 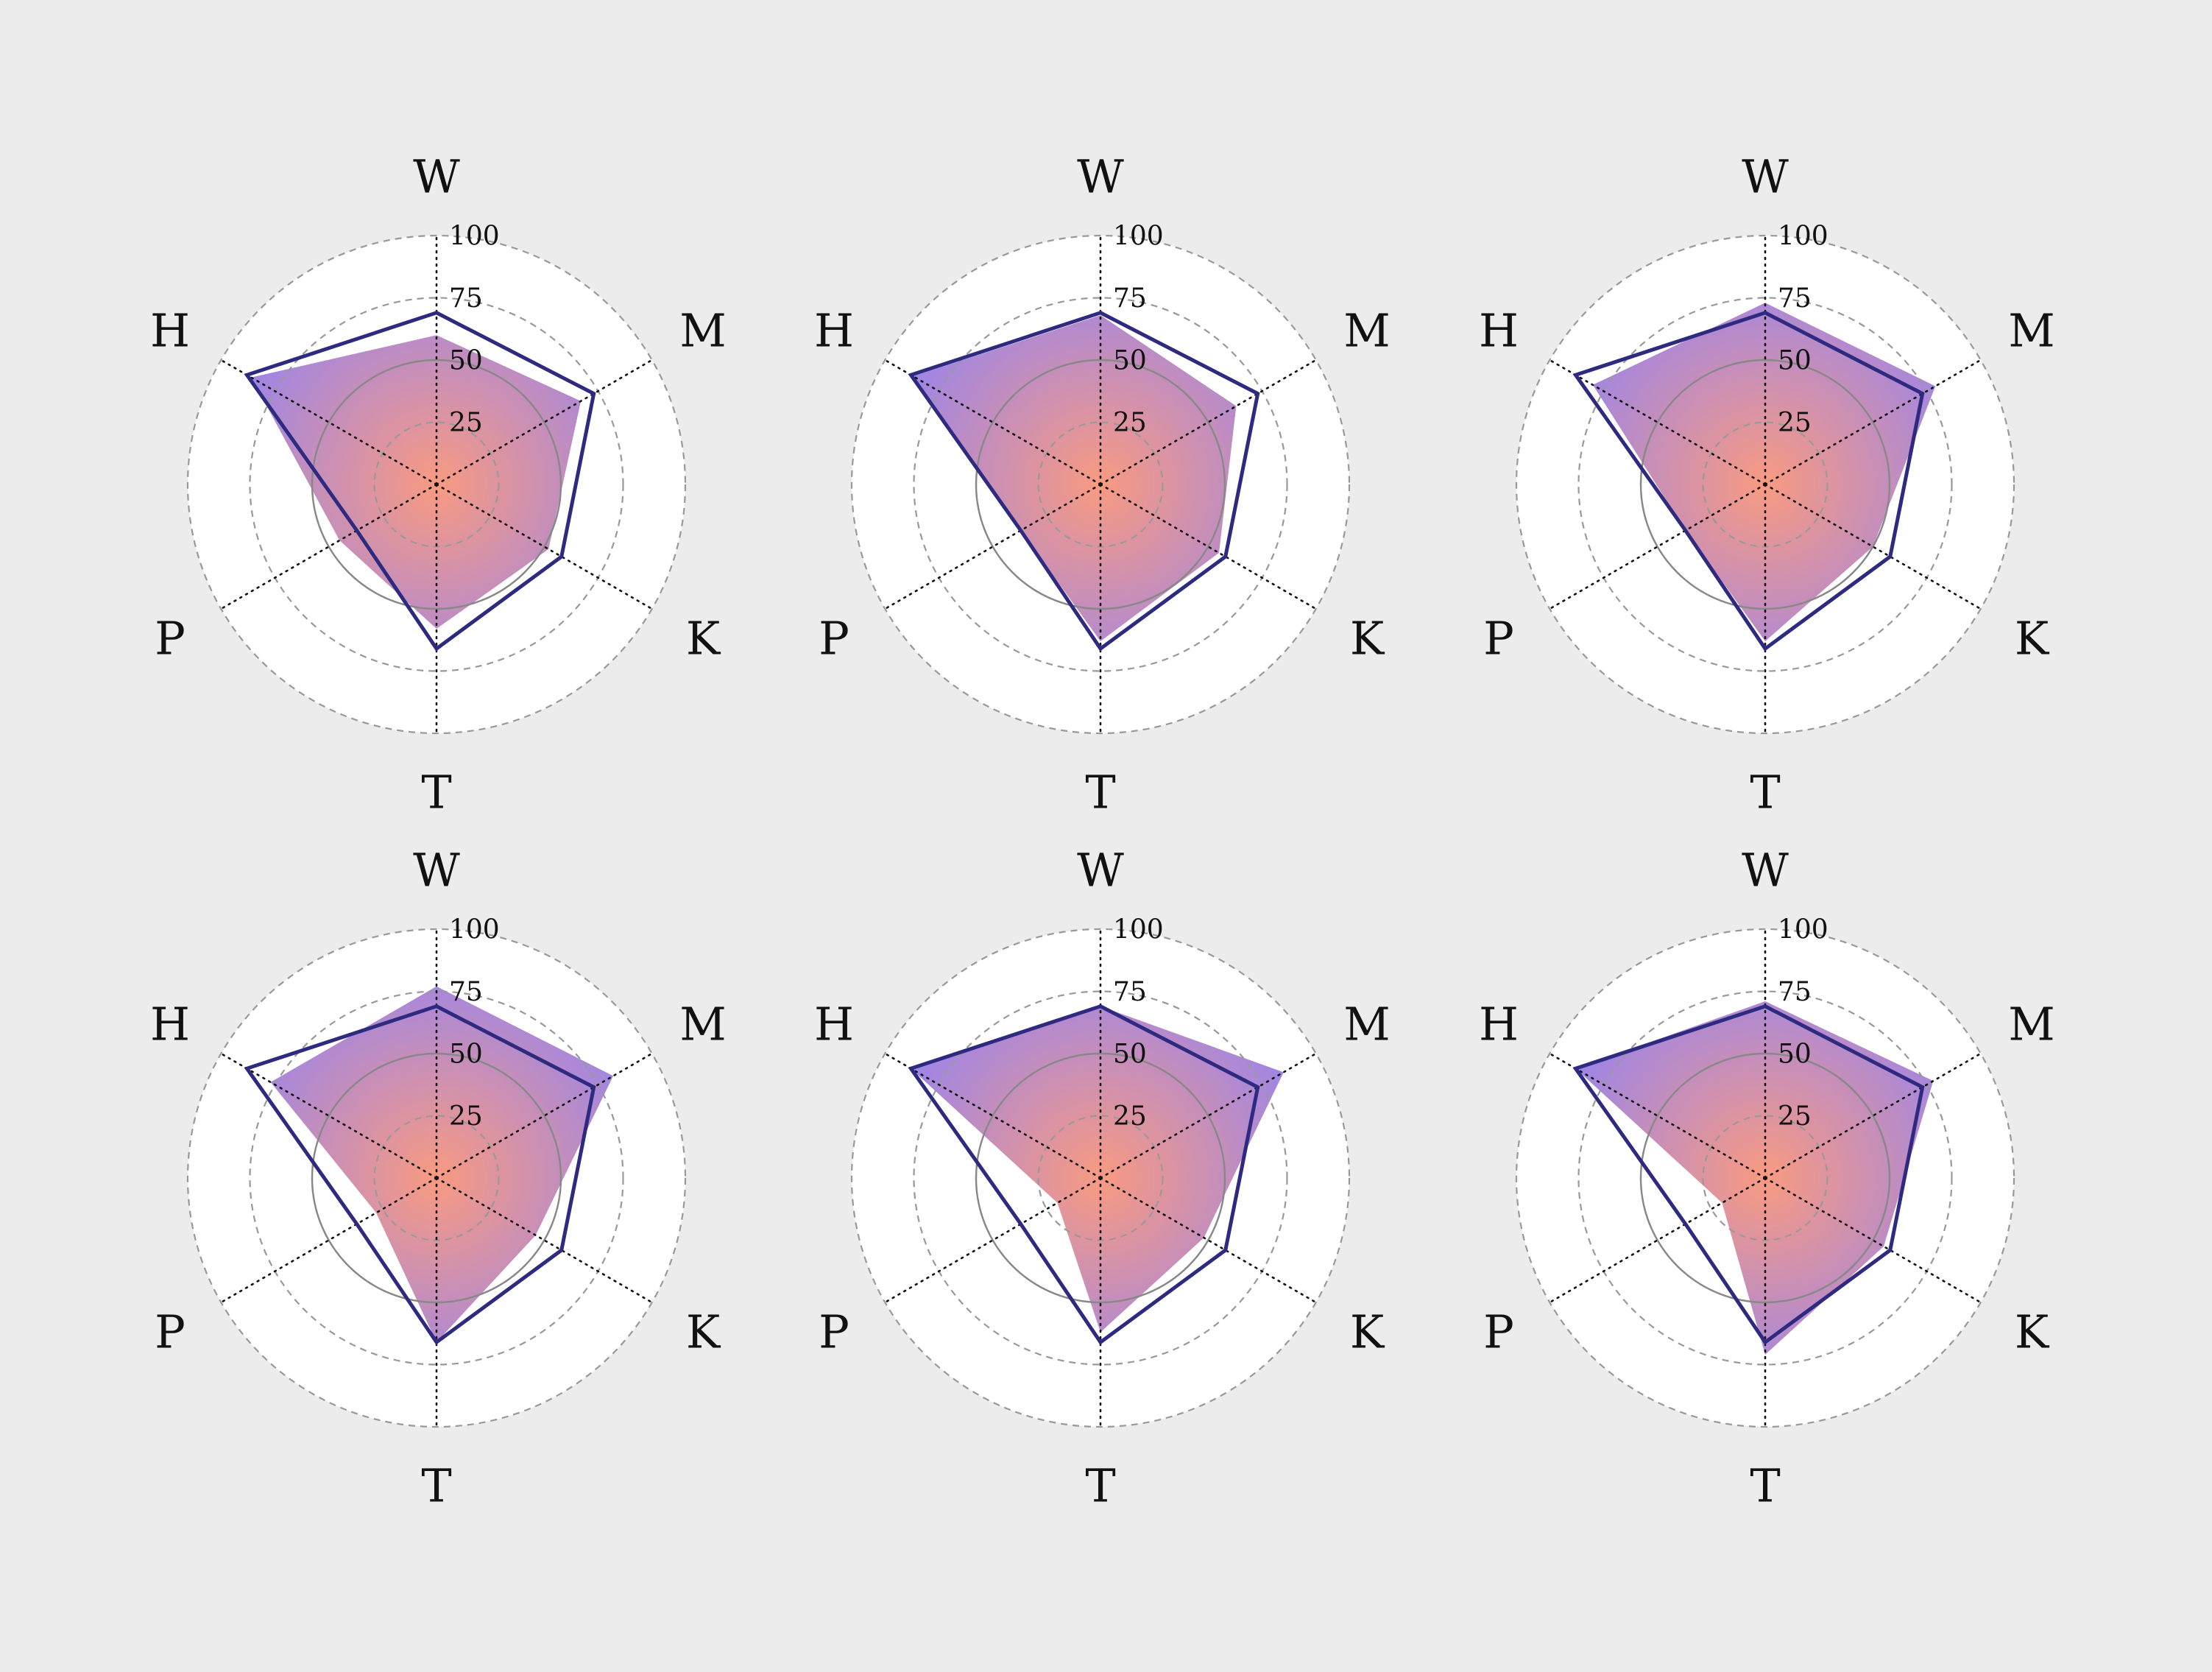 I want to click on radar-panel-6: W M K T P H 25 50 75 100, so click(x=1767, y=1178).